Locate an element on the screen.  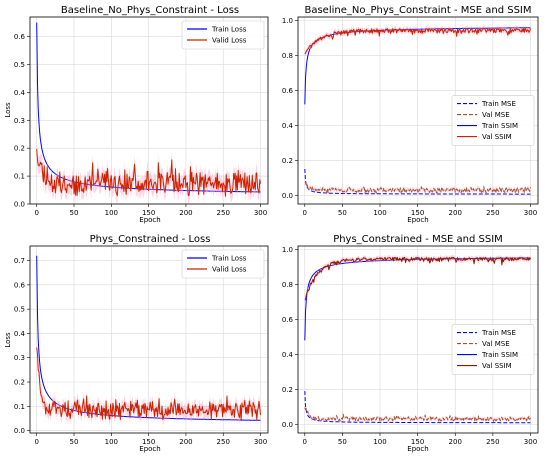
y-tick-label: 0.8 is located at coordinates (287, 285).